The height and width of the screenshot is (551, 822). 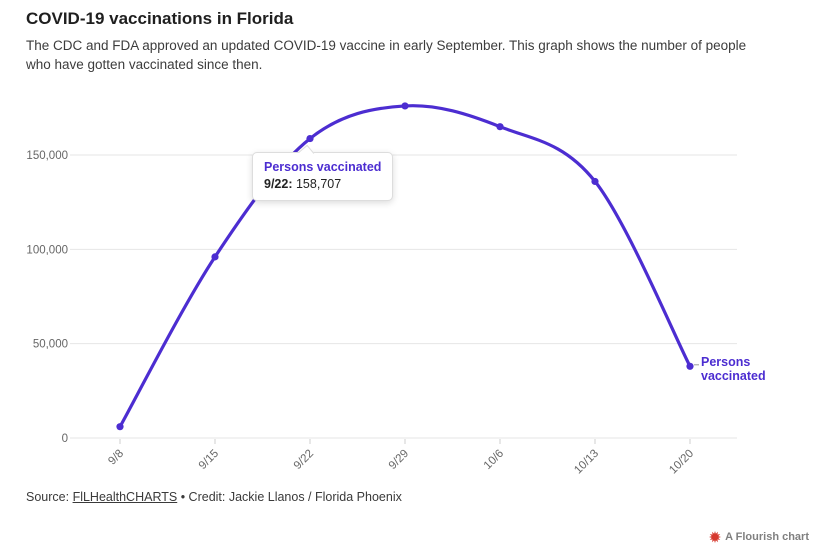 I want to click on tooltip-series-name: Persons vaccinated, so click(x=323, y=167).